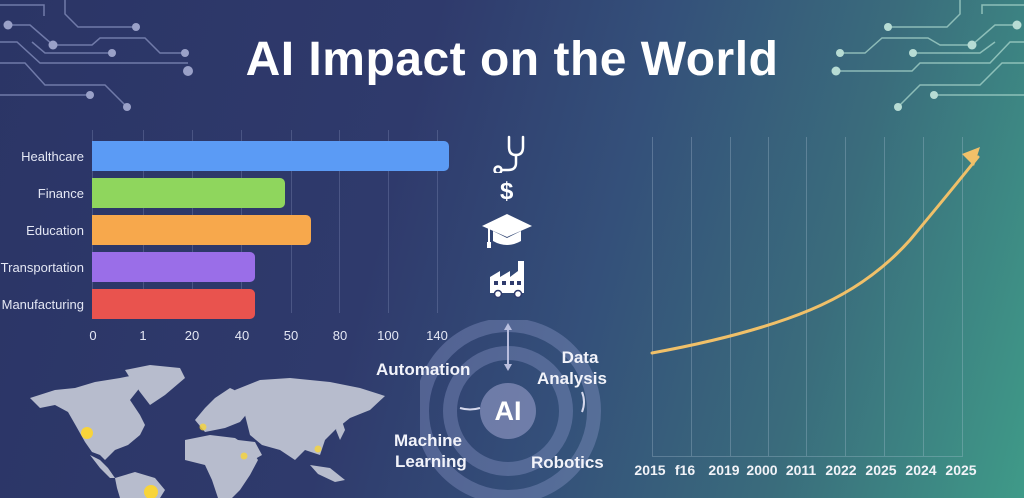 The height and width of the screenshot is (498, 1024). Describe the element at coordinates (143, 335) in the screenshot. I see `x-tick: 1` at that location.